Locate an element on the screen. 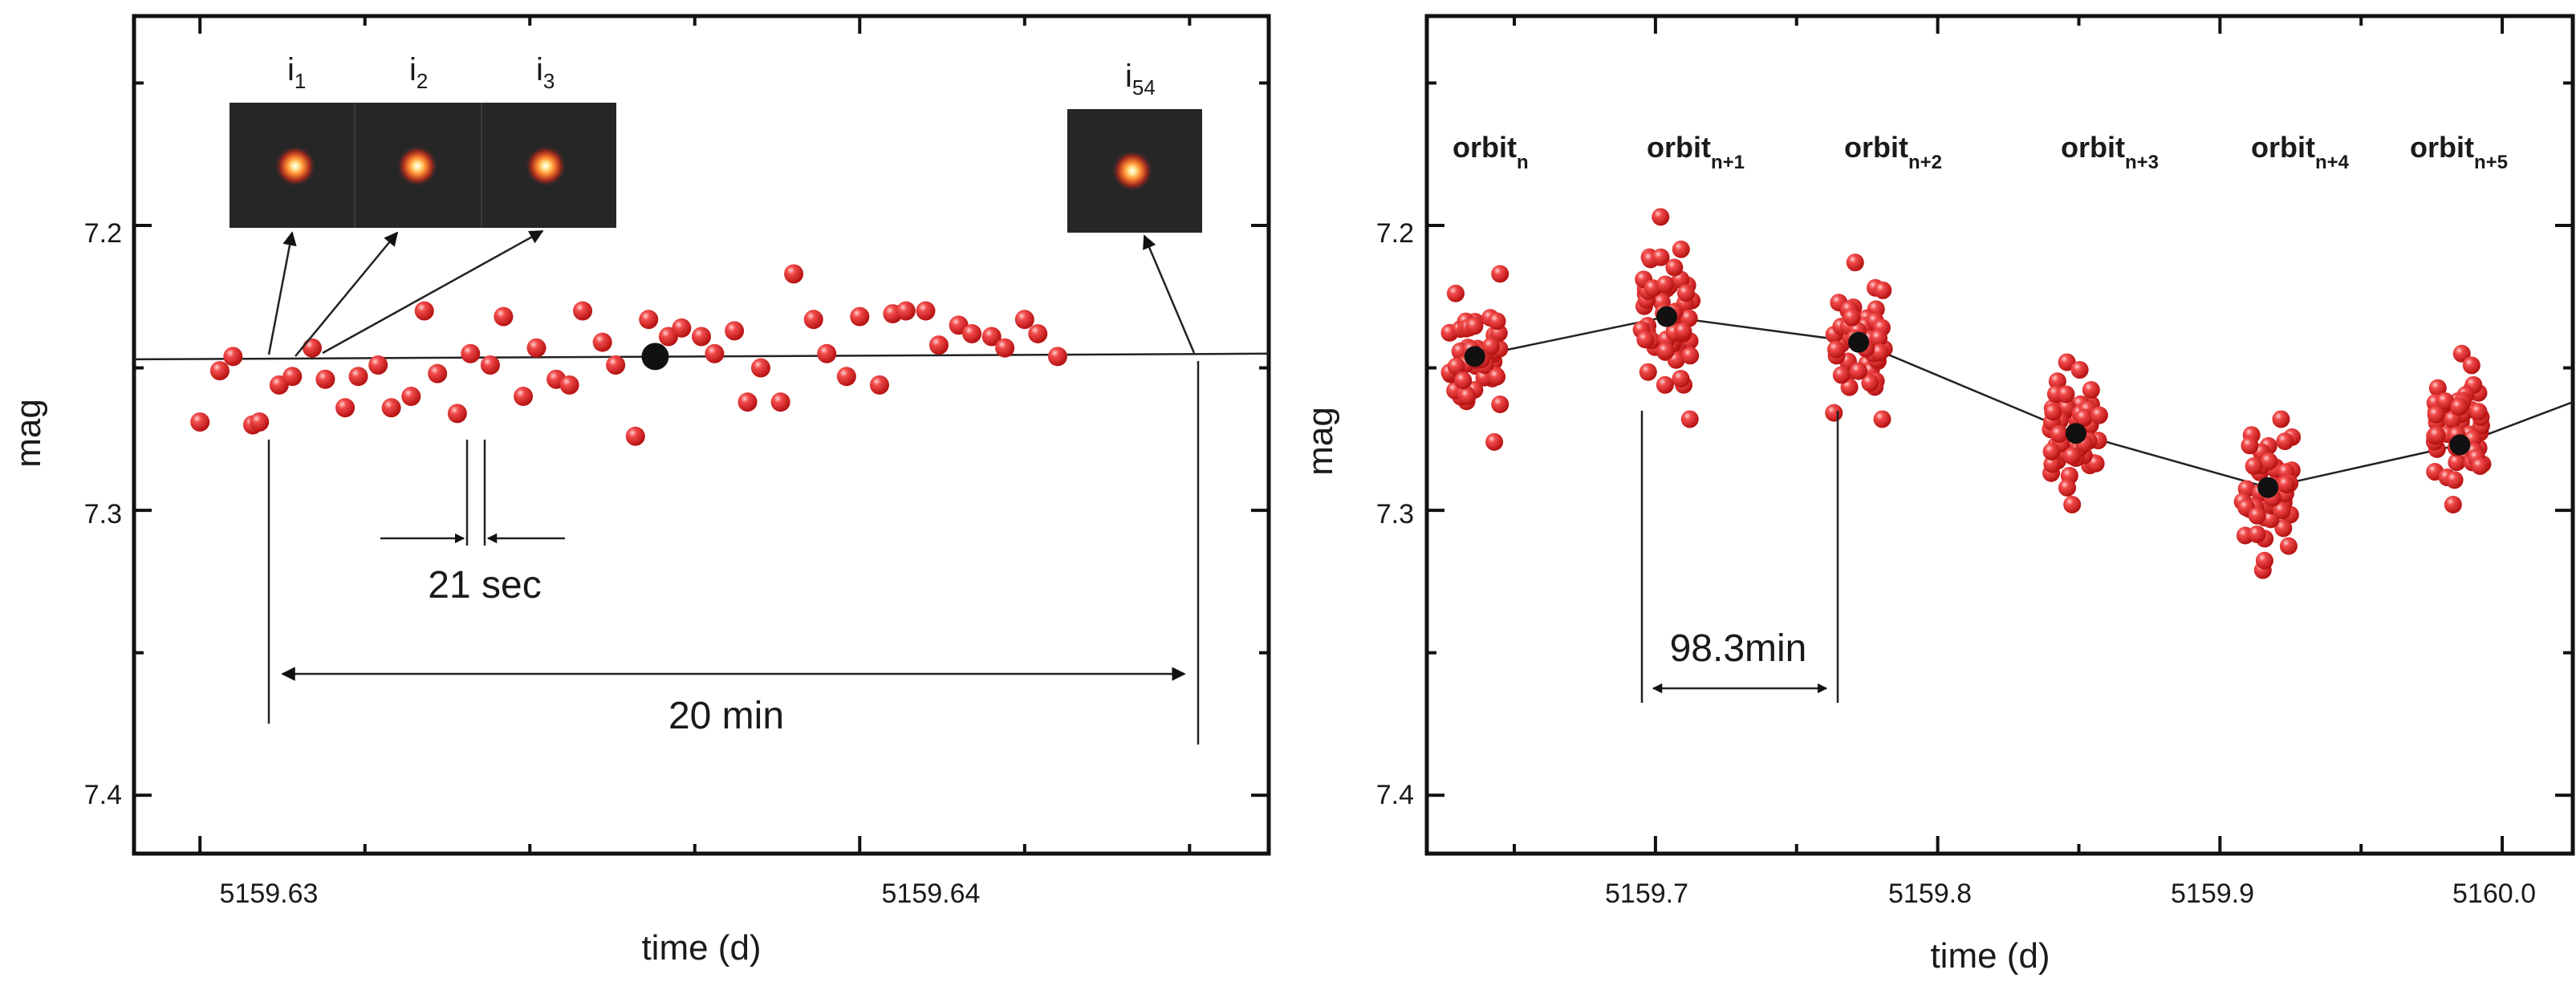 This screenshot has width=2576, height=994. left-xtick-label: 5159.64 is located at coordinates (932, 893).